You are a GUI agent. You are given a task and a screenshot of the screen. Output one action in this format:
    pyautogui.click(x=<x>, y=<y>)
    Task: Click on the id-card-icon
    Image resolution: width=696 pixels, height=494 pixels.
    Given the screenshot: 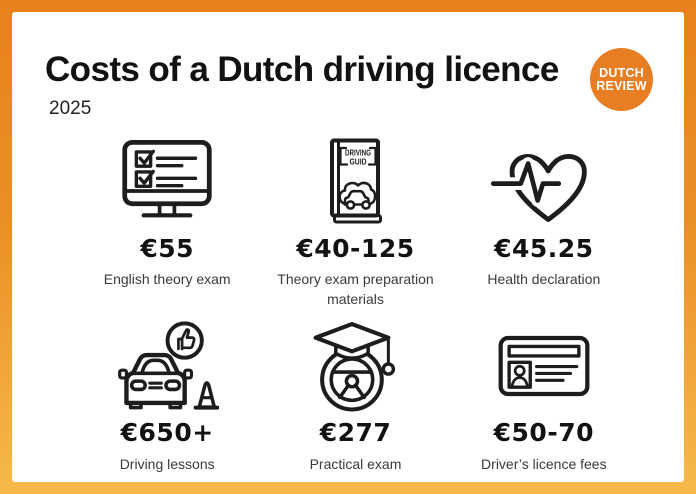 What is the action you would take?
    pyautogui.click(x=544, y=366)
    